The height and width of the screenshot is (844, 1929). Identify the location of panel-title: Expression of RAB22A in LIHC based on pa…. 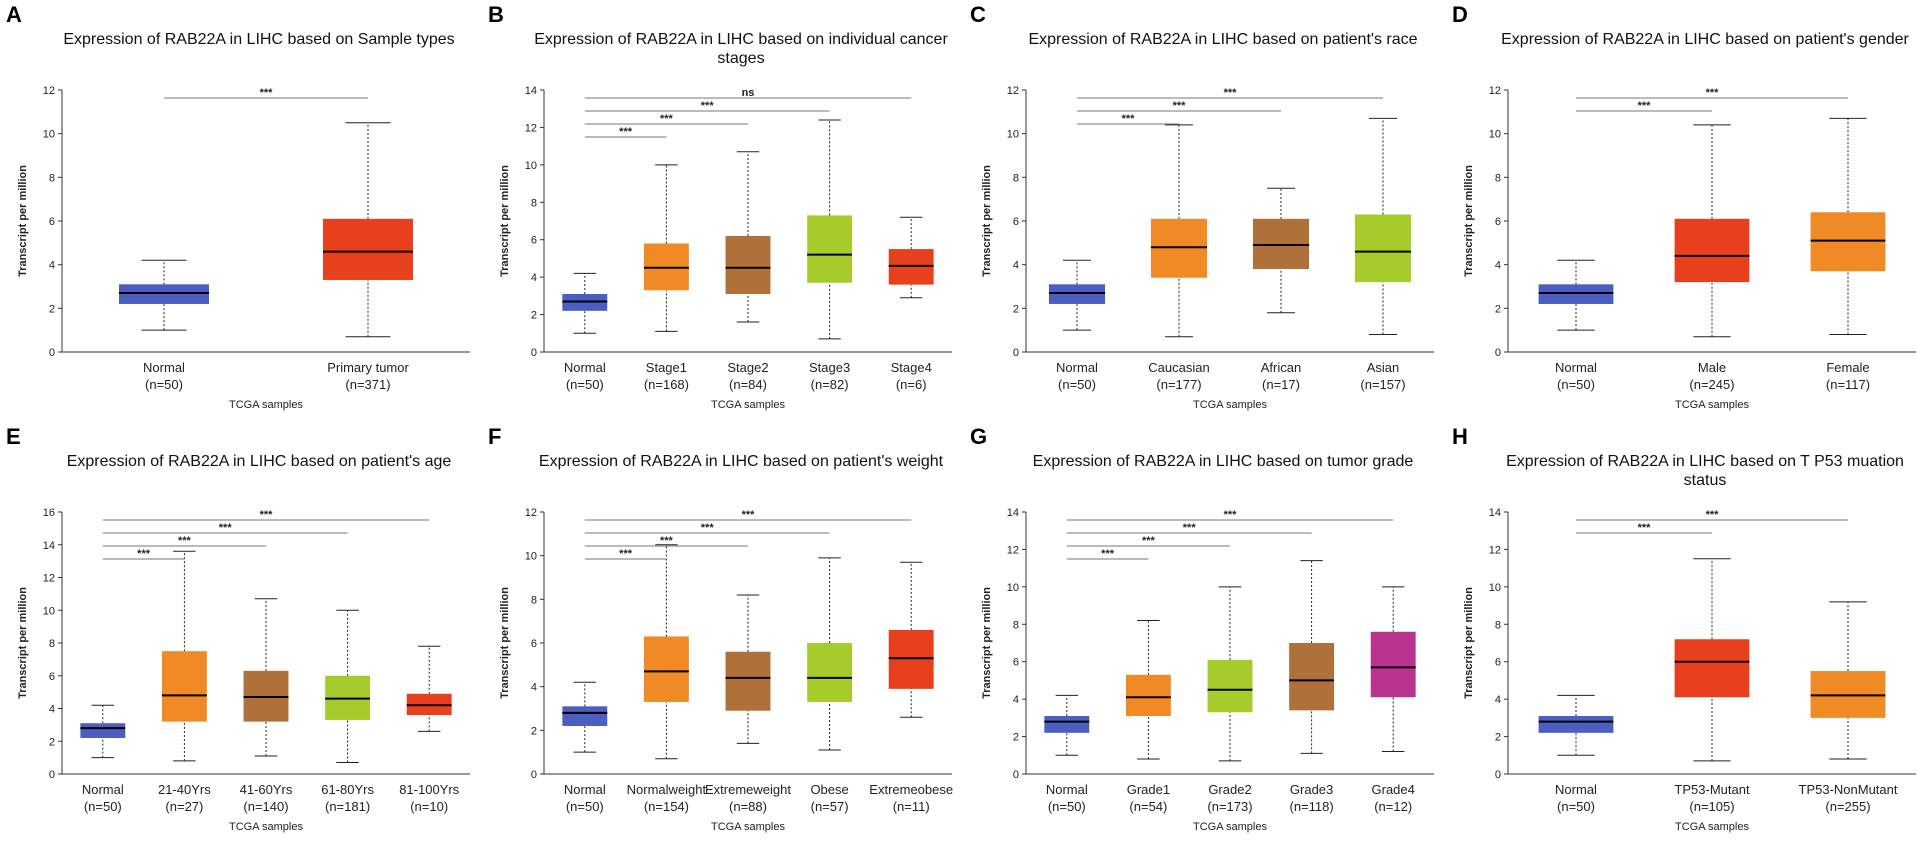
(1223, 39).